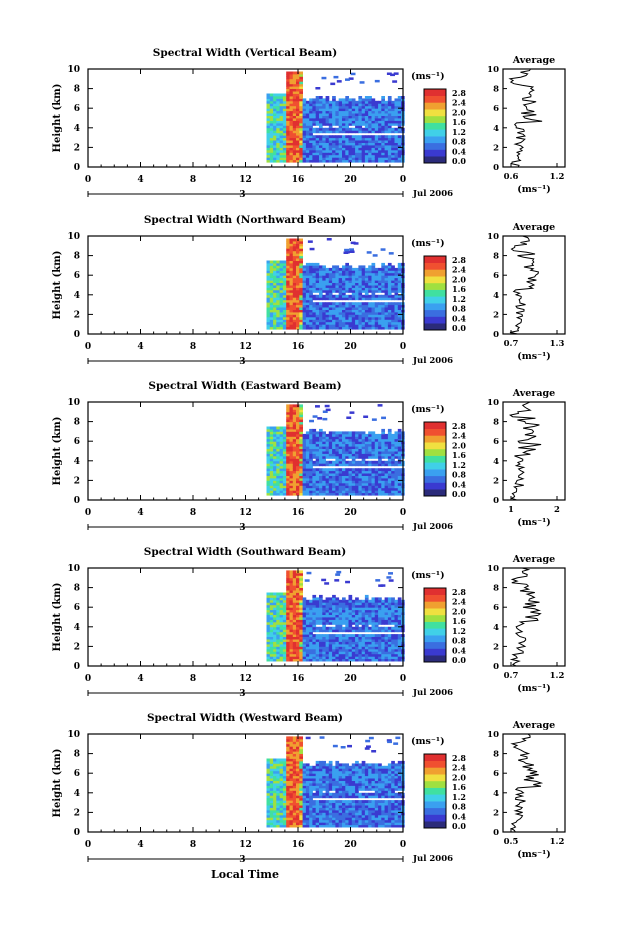 The height and width of the screenshot is (929, 620). Describe the element at coordinates (88, 180) in the screenshot. I see `x-tick-label: 0` at that location.